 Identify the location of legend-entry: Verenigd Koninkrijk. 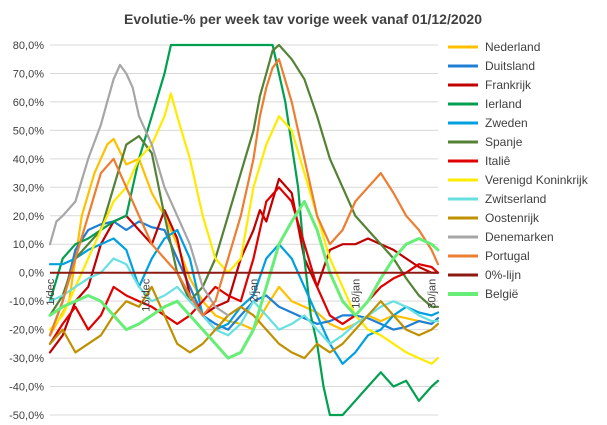
(537, 180).